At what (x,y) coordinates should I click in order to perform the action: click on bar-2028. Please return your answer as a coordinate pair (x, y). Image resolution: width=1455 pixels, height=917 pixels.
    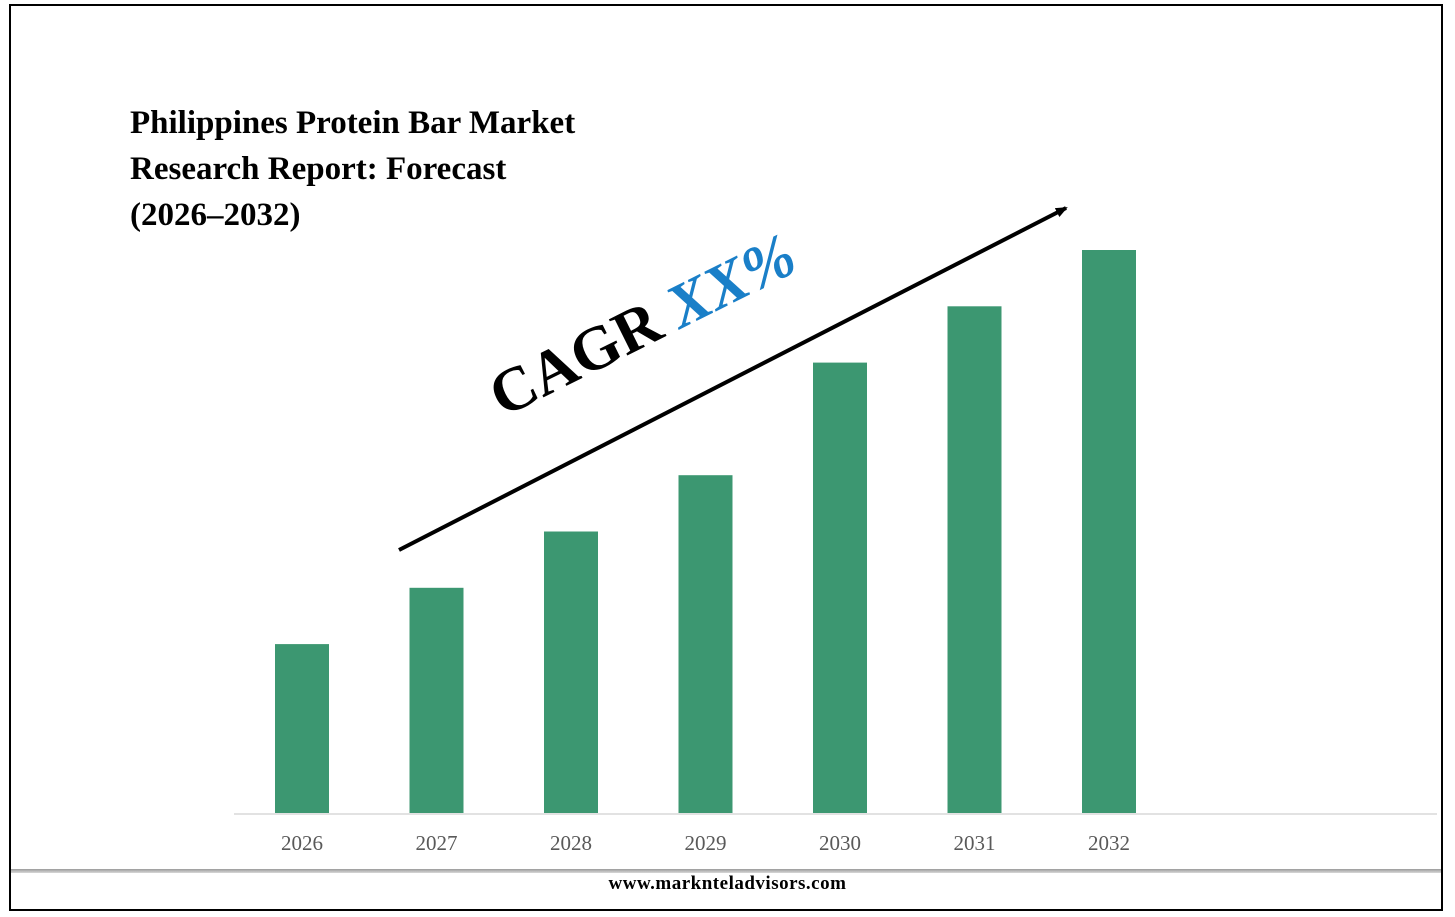
    Looking at the image, I should click on (571, 672).